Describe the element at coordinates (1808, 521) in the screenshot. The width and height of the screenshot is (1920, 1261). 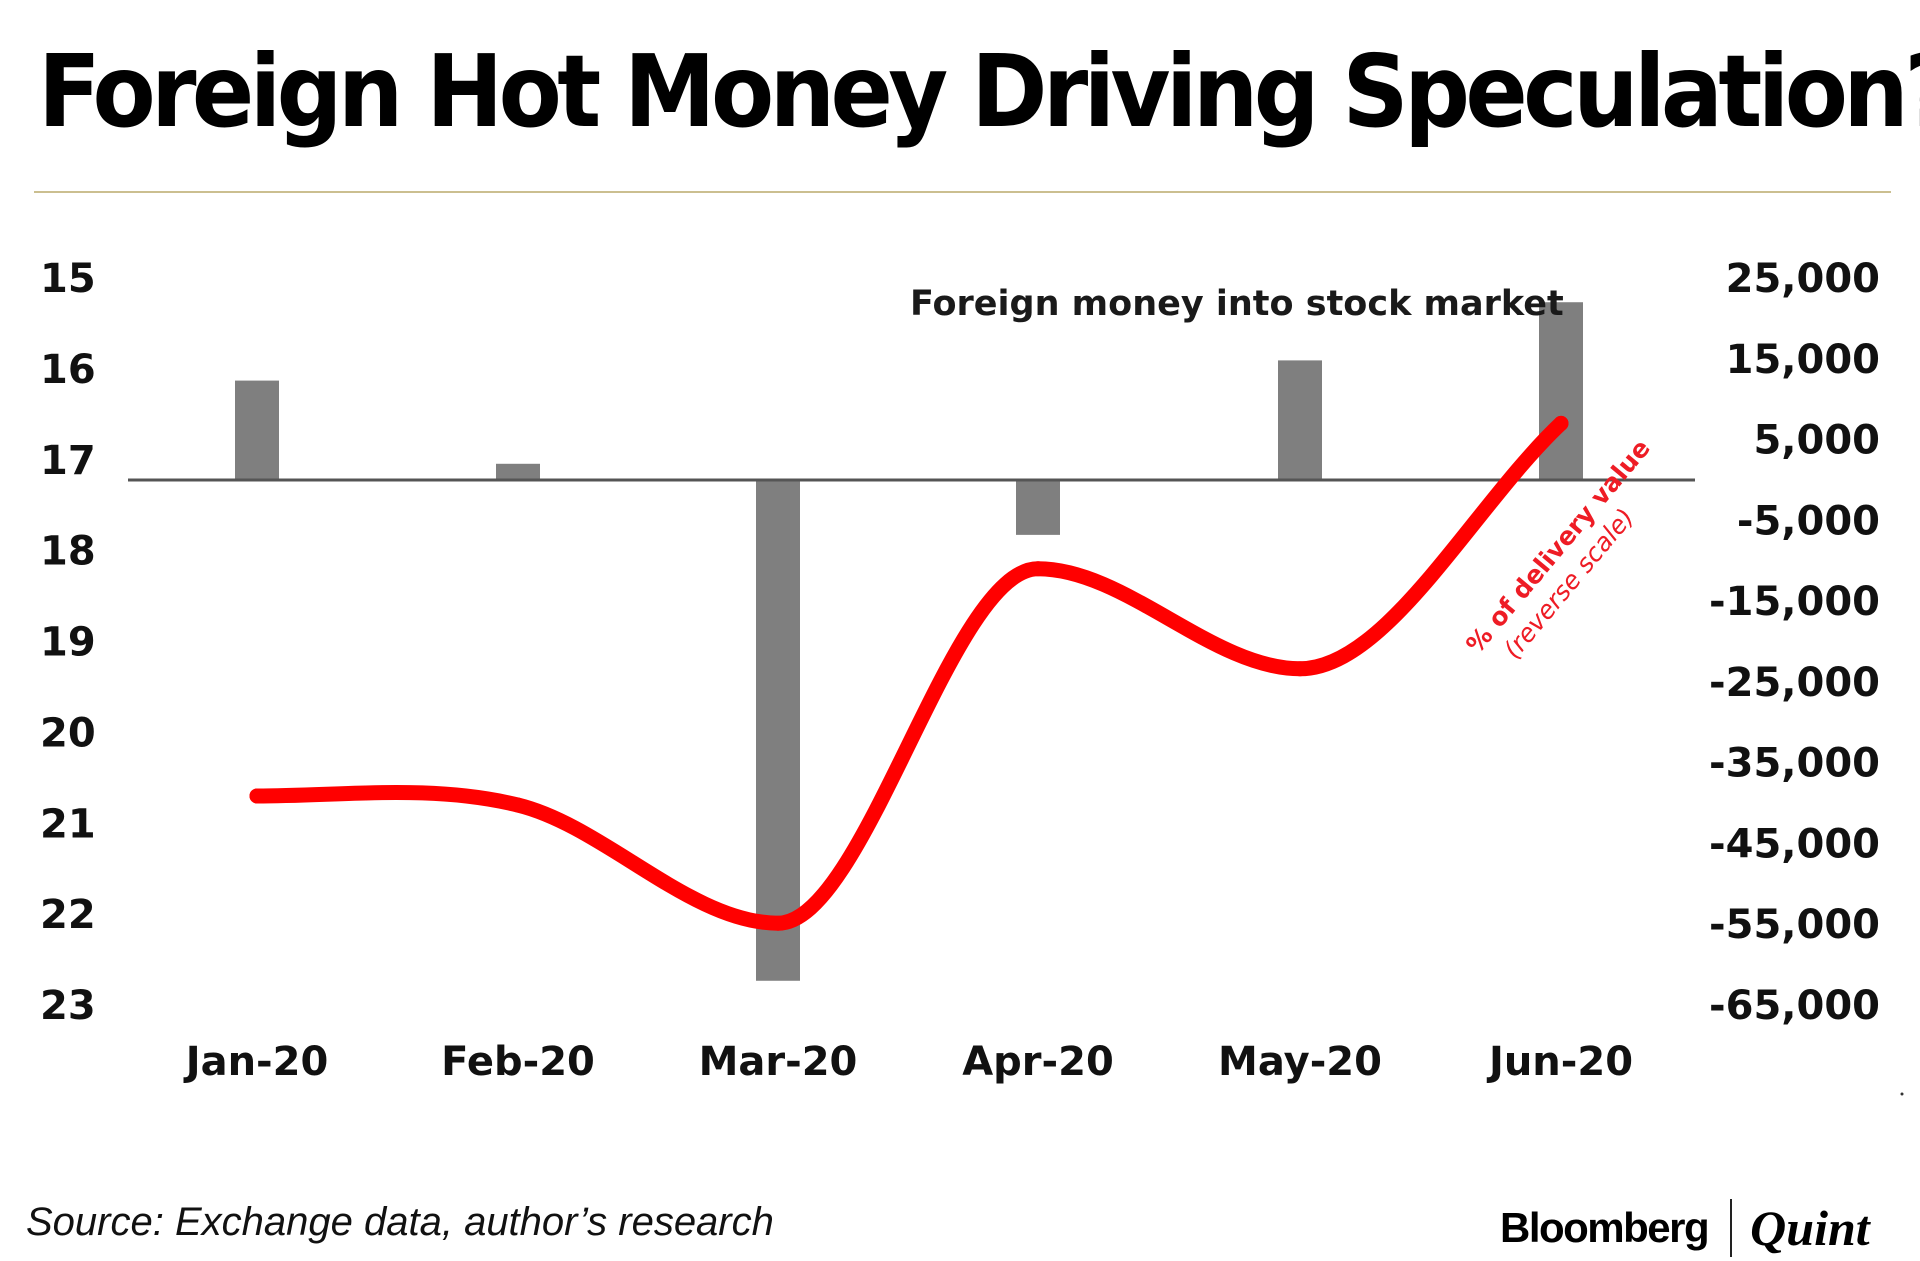
I see `right-tick-label: -5,000` at that location.